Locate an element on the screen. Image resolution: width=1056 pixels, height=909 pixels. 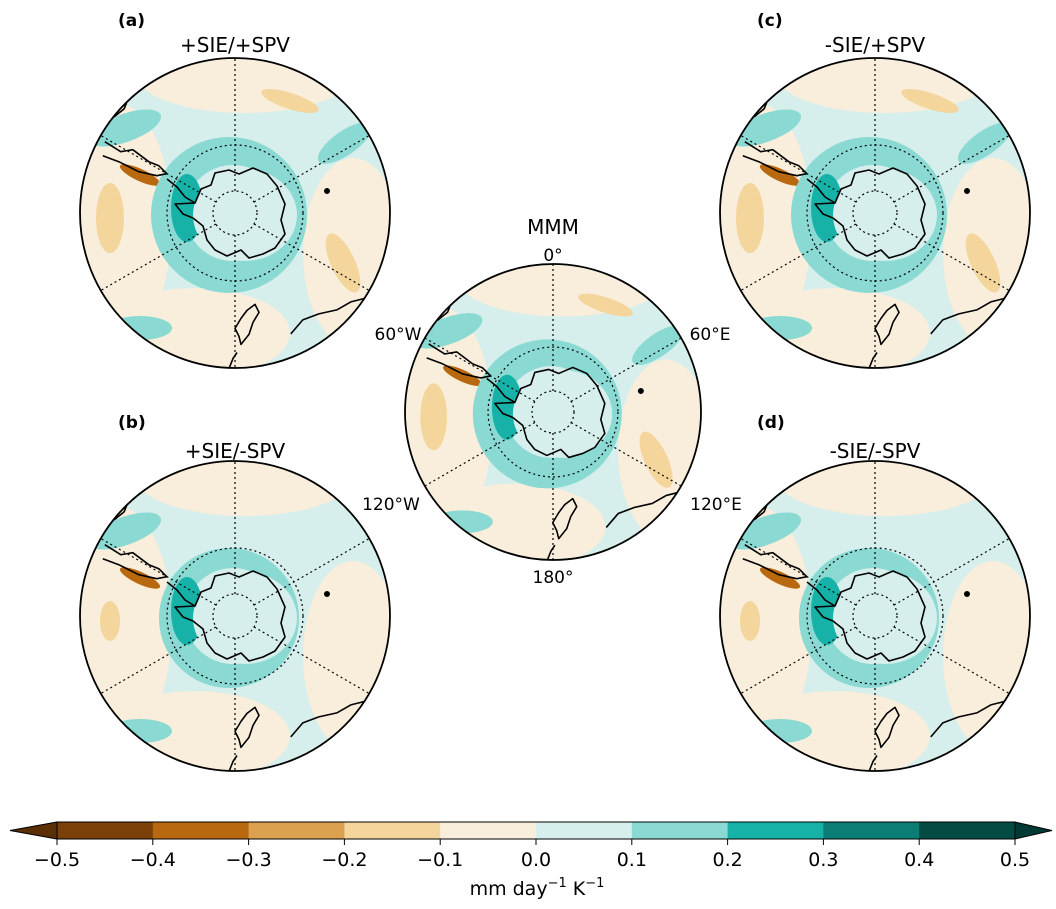
colorbar-tick-label: 0.5 is located at coordinates (1015, 860).